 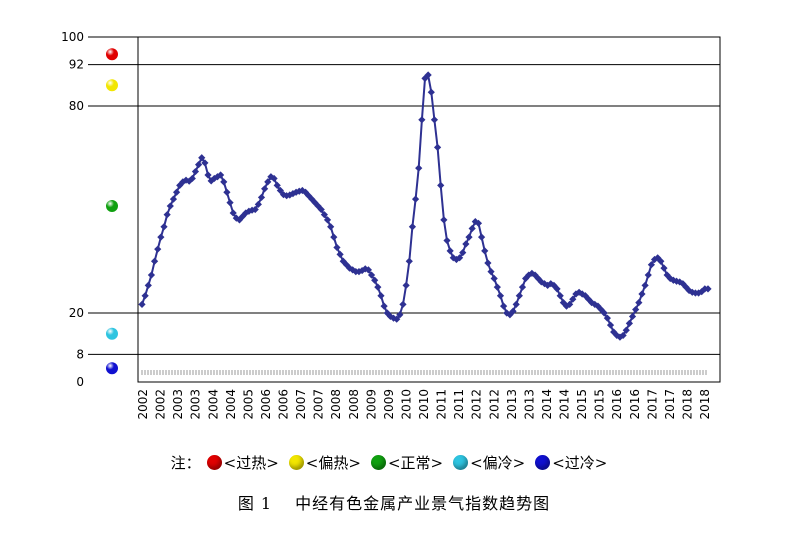 I want to click on green-dot-icon, so click(x=378, y=462).